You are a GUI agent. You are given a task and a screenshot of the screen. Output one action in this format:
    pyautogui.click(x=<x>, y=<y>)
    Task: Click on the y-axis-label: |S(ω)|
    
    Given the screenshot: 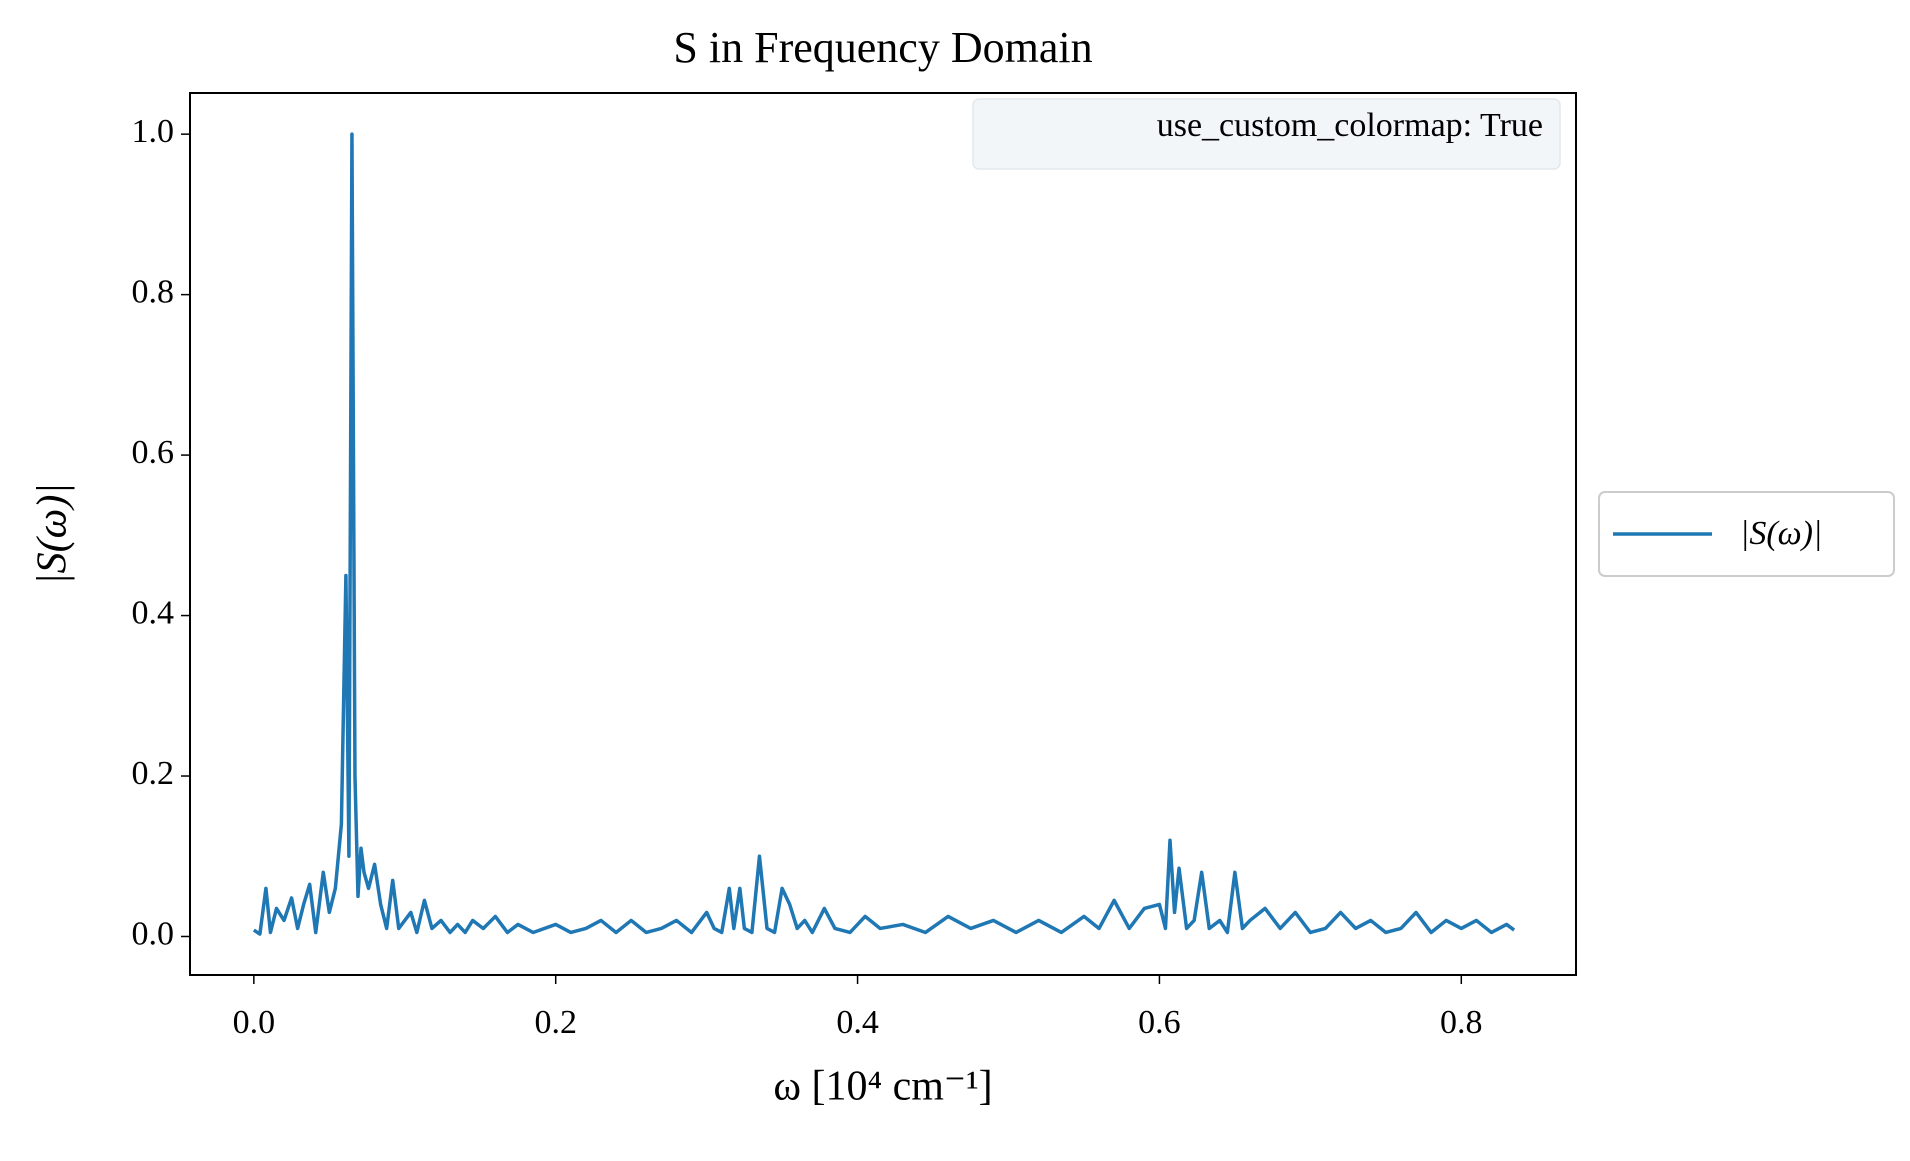 What is the action you would take?
    pyautogui.click(x=53, y=534)
    